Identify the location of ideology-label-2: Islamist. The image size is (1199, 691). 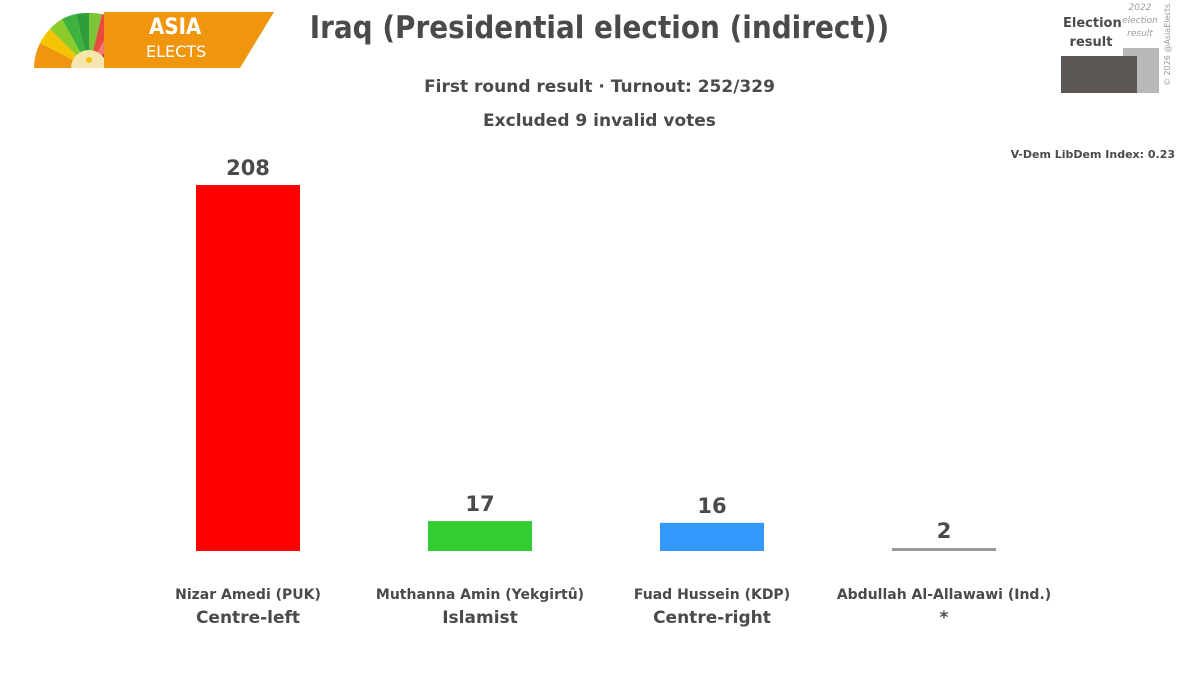
(480, 618).